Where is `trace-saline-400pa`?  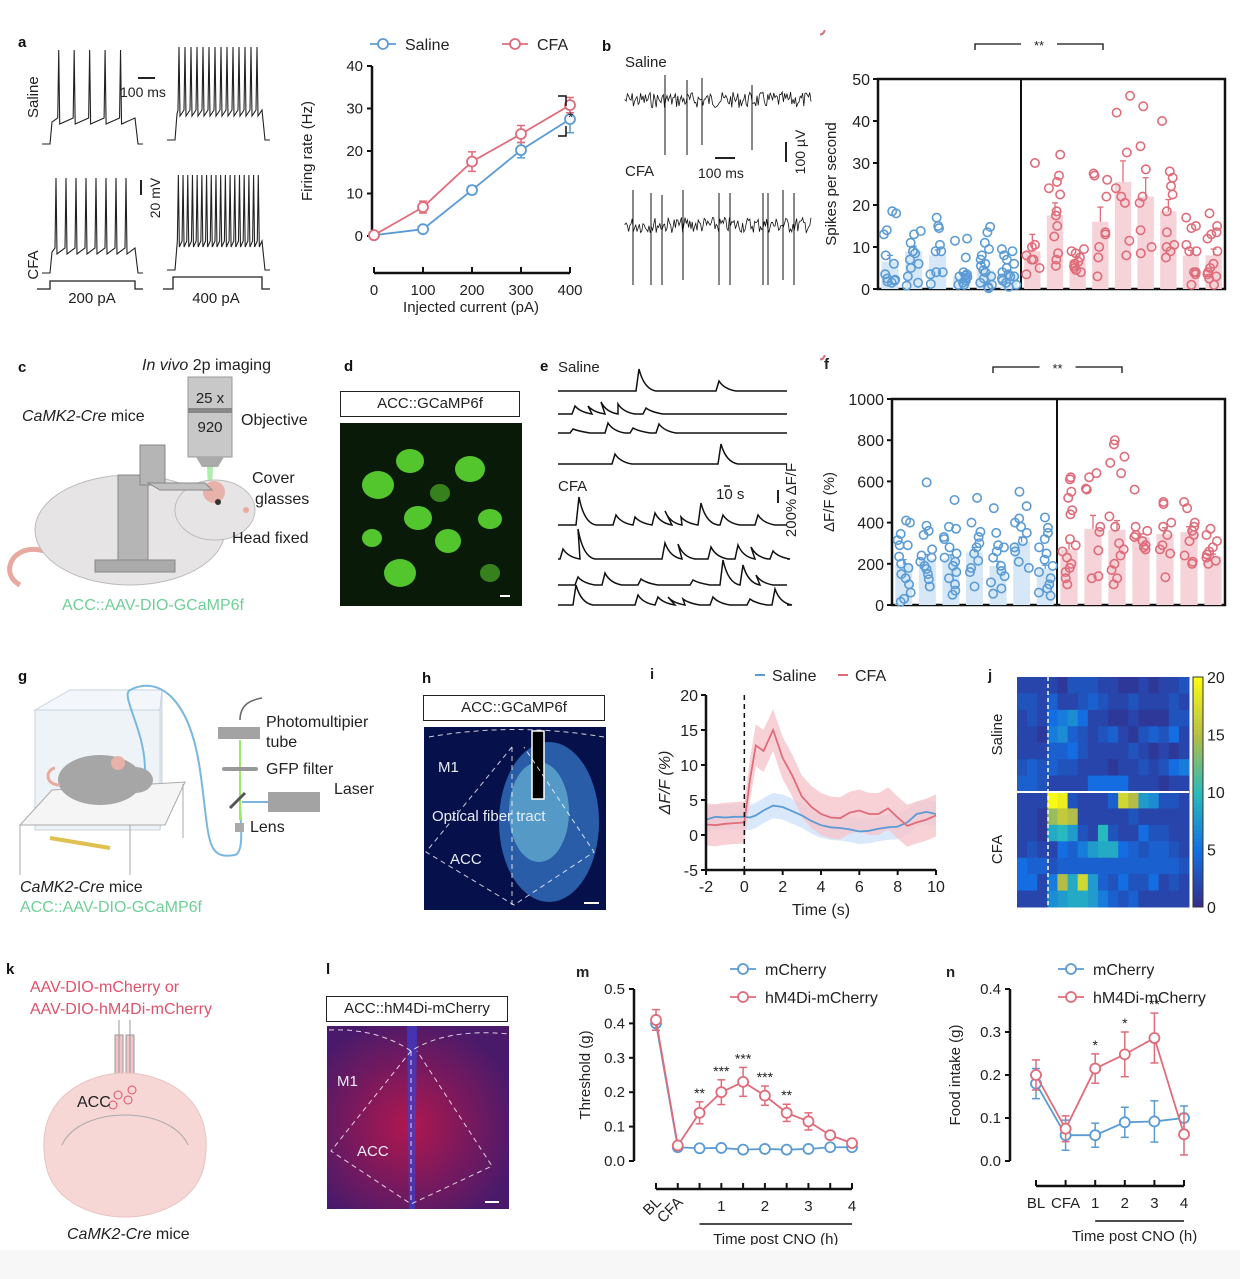 trace-saline-400pa is located at coordinates (218, 93).